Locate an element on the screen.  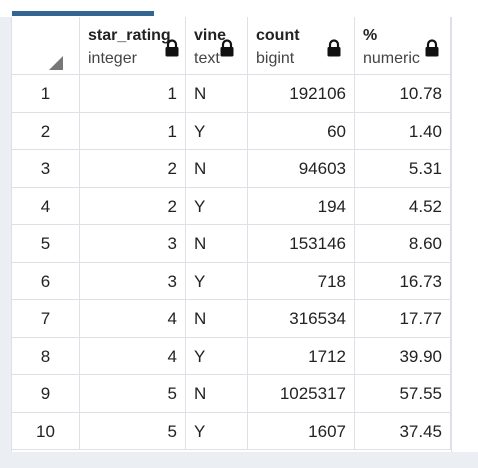
column-type: numeric is located at coordinates (391, 58).